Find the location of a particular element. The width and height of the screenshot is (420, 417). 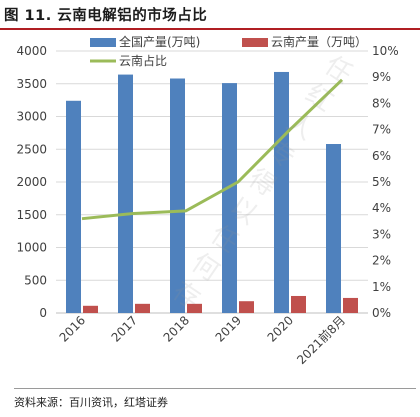

title-divider is located at coordinates (210, 29).